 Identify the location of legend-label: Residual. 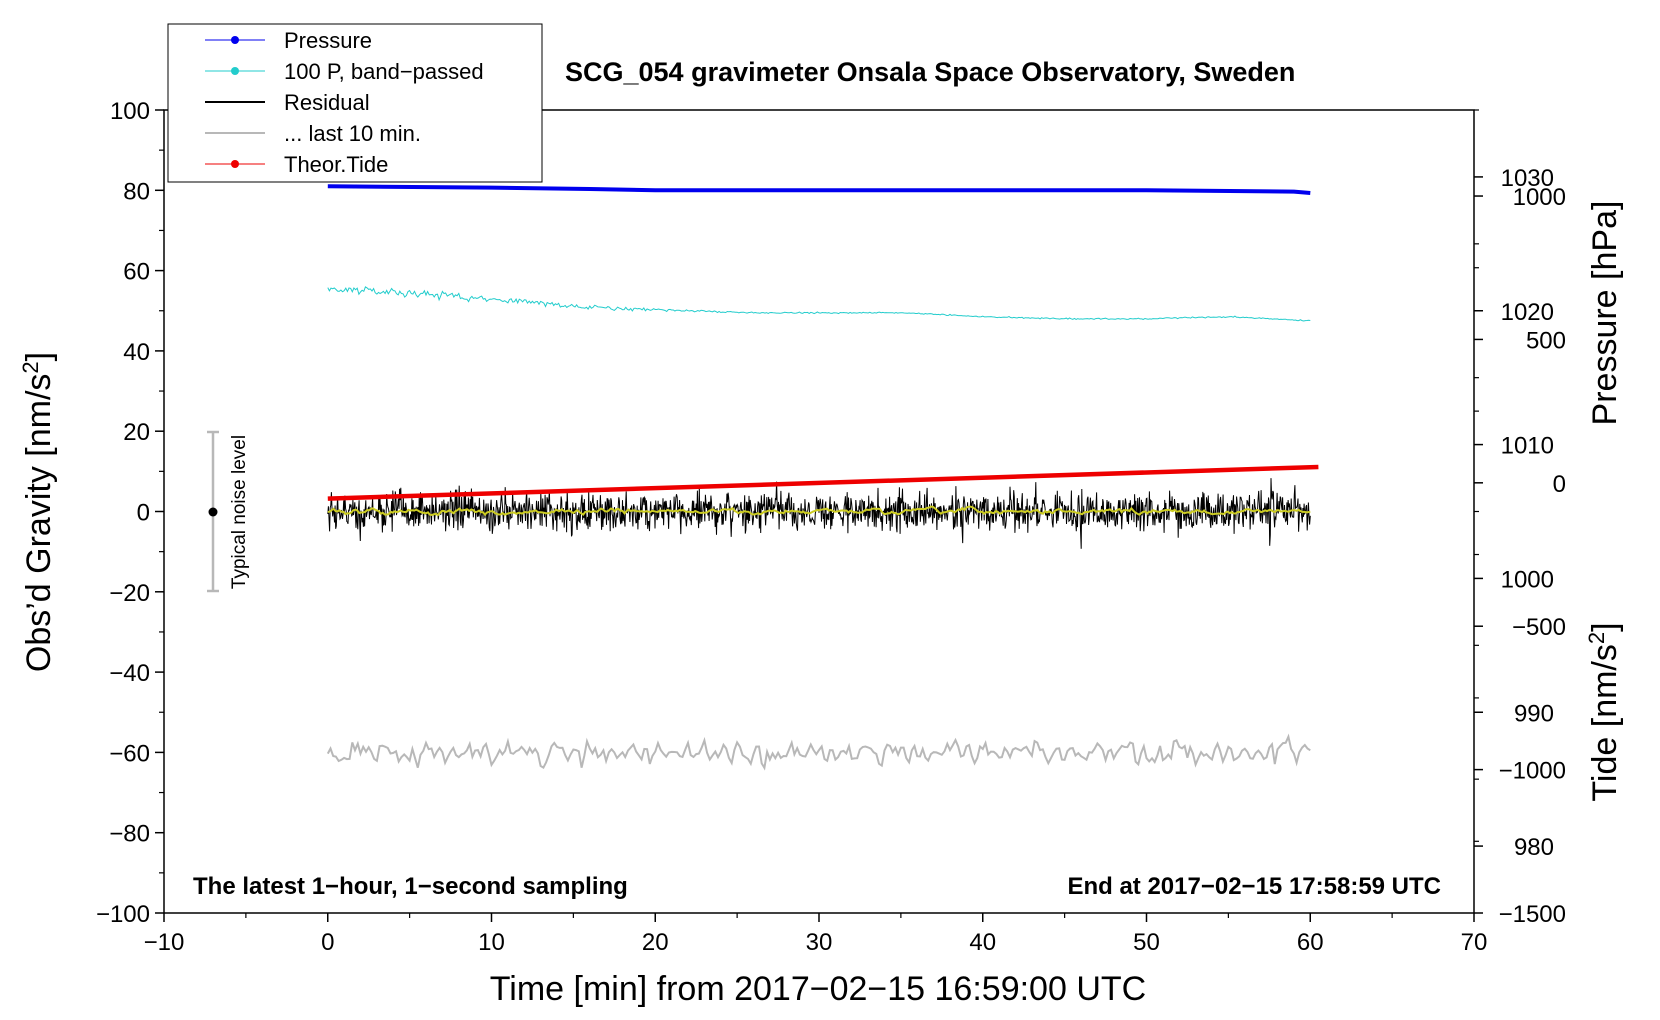
(327, 102).